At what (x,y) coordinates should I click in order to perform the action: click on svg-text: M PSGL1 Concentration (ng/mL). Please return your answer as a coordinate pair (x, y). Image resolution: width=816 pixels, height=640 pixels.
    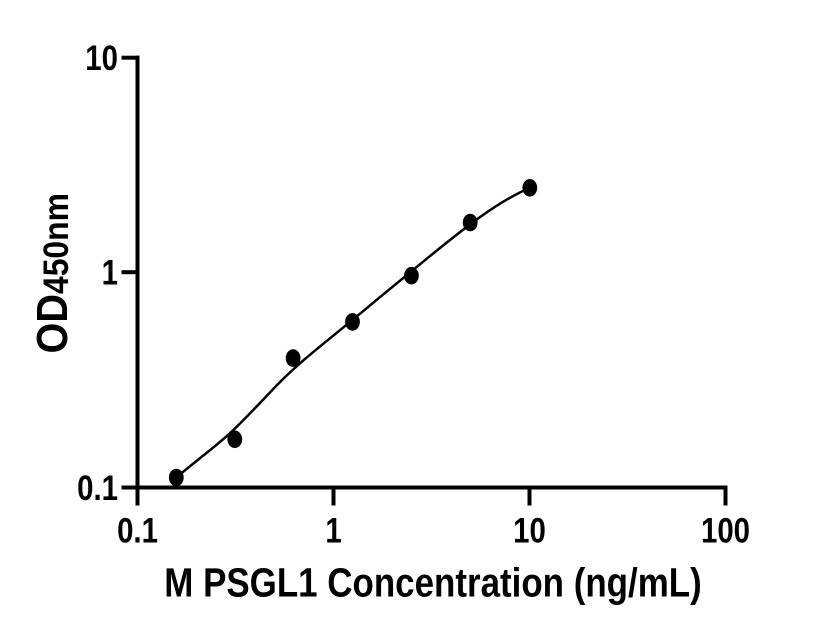
    Looking at the image, I should click on (432, 583).